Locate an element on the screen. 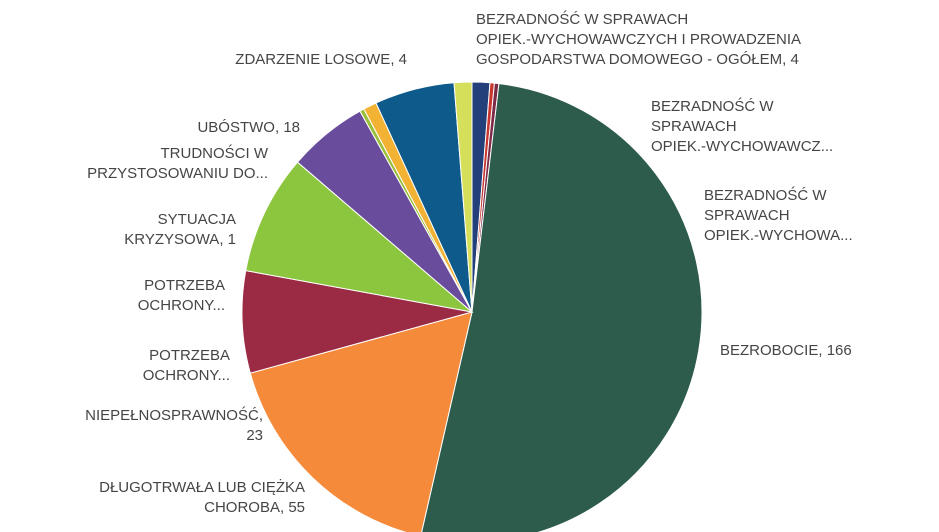 This screenshot has height=532, width=939. category-label: DŁUGOTRWAŁA LUB CIĘŻKA CHOROBA is located at coordinates (202, 497).